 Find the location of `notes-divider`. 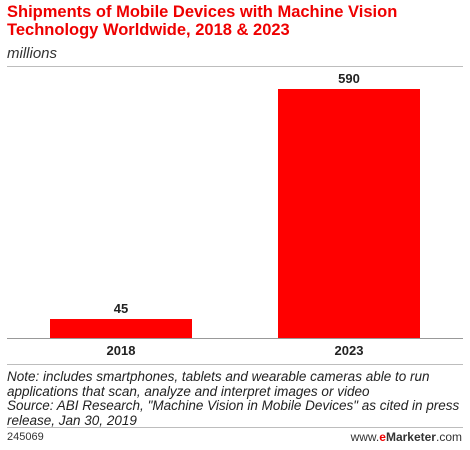

notes-divider is located at coordinates (235, 364).